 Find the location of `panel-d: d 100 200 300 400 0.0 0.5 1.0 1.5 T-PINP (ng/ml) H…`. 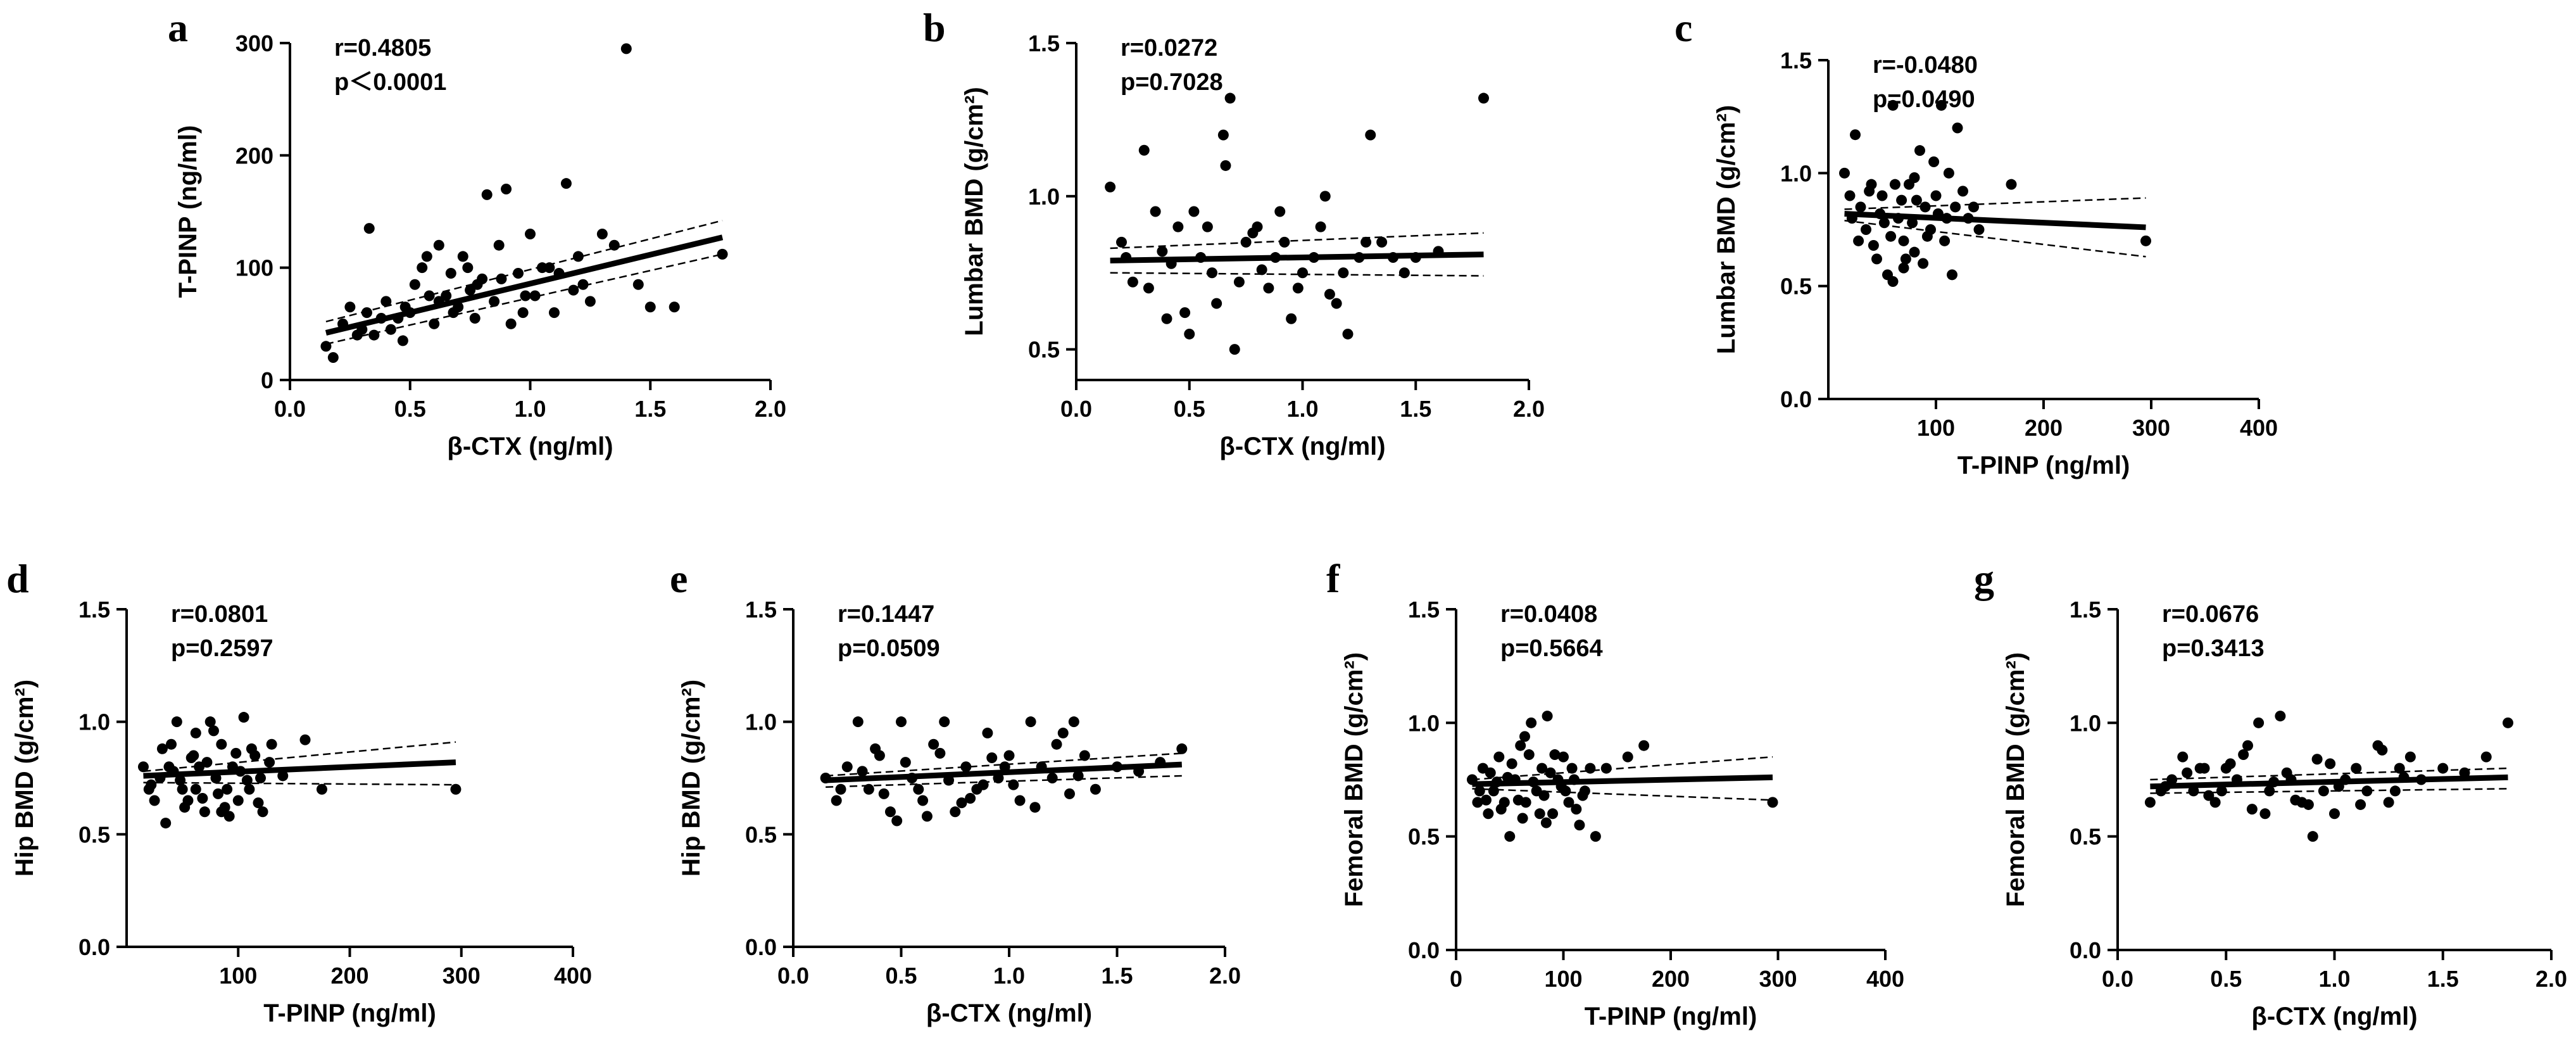

panel-d: d 100 200 300 400 0.0 0.5 1.0 1.5 T-PINP (ng/ml) H… is located at coordinates (299, 791).